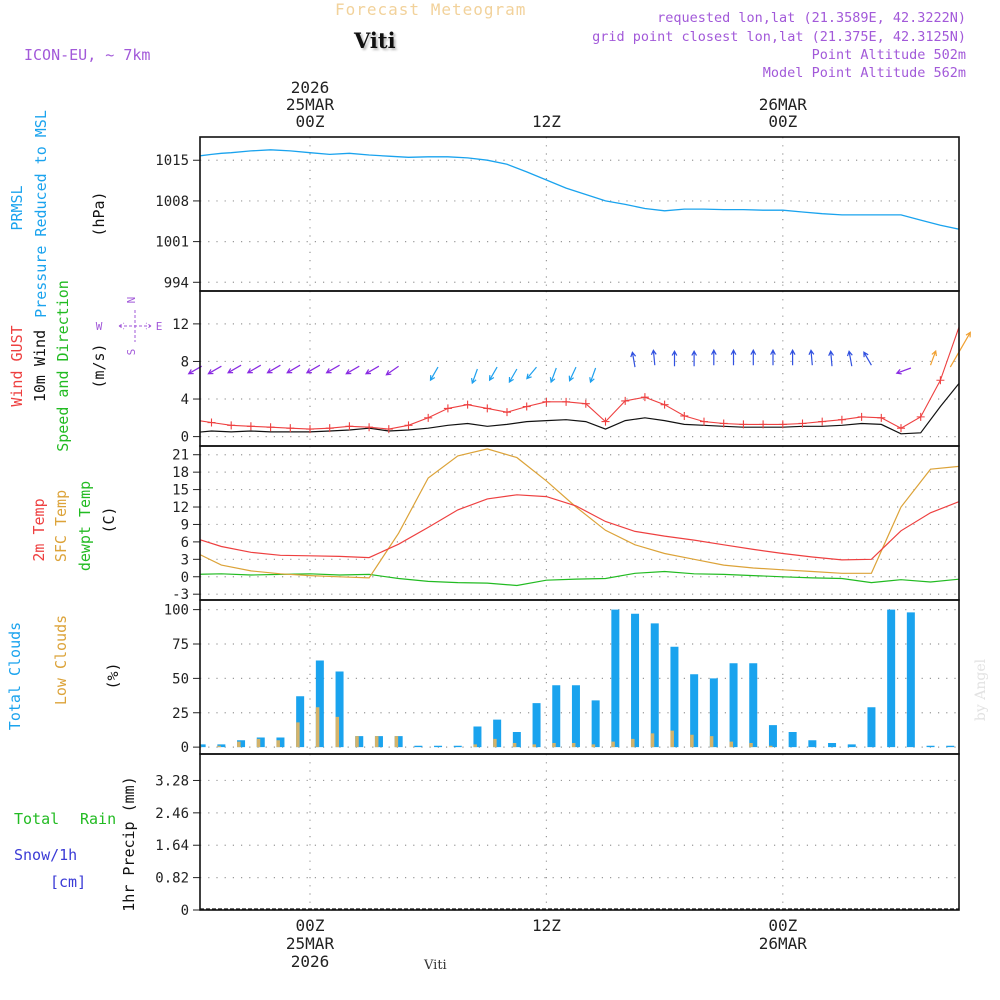  I want to click on wind-gust-label: Wind GUST, so click(17, 365).